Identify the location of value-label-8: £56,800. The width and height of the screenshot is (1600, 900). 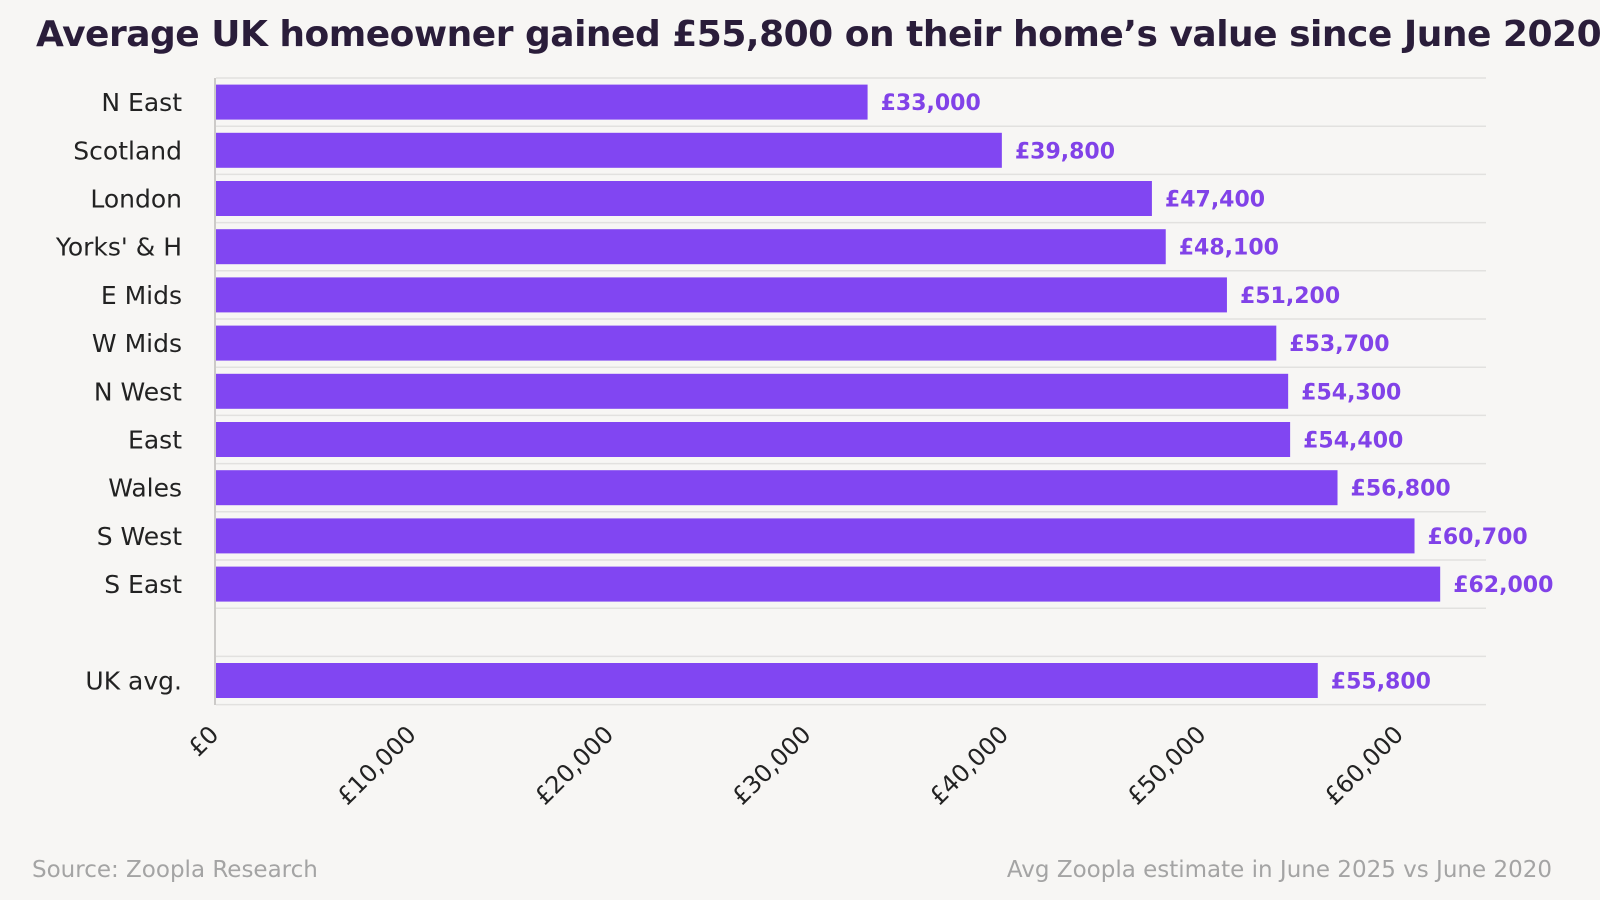
(1401, 489).